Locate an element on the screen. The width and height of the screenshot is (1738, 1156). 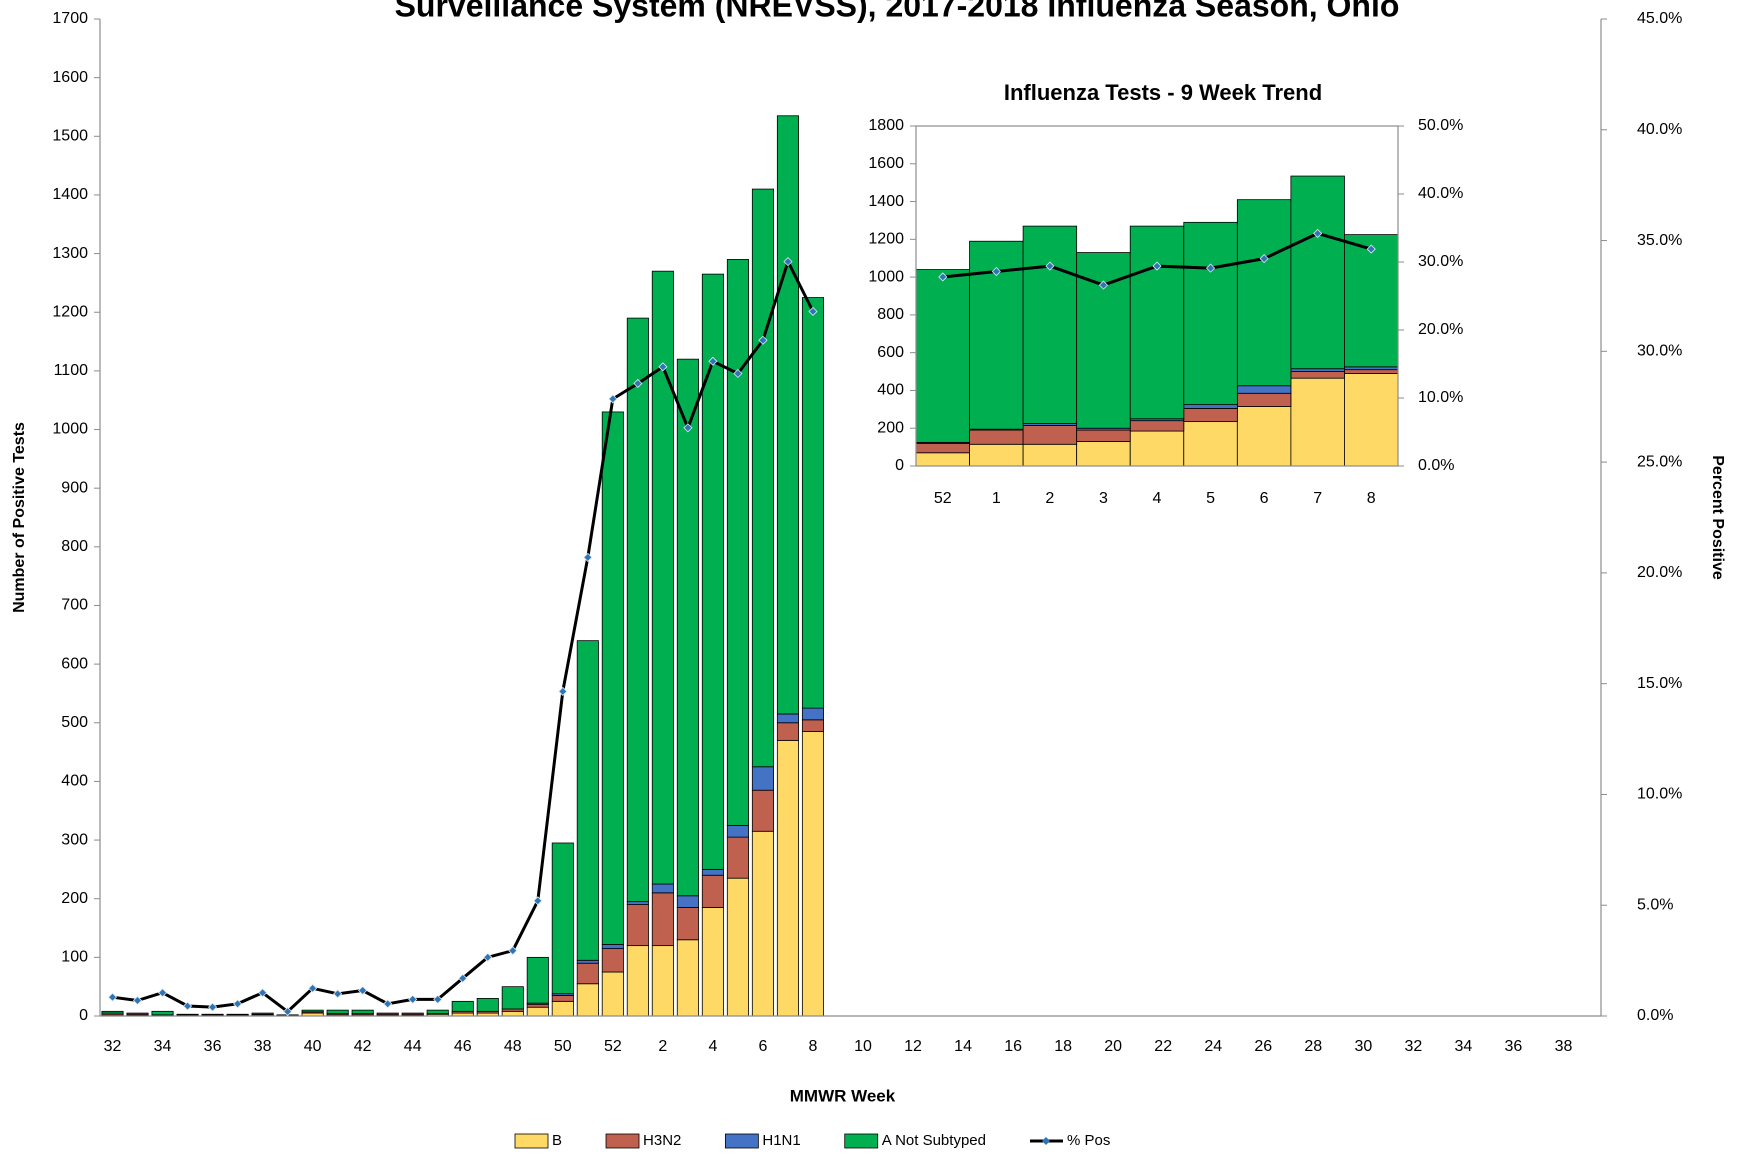
x-tick-label: 48 is located at coordinates (513, 1046).